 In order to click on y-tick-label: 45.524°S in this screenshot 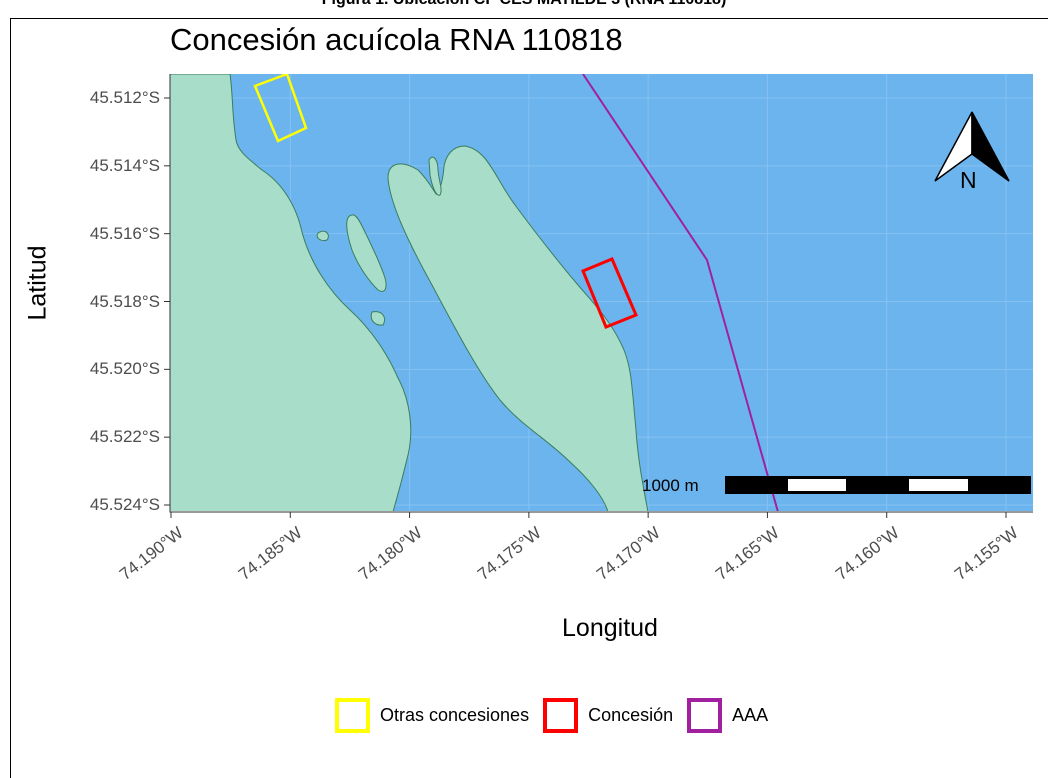, I will do `click(124, 504)`.